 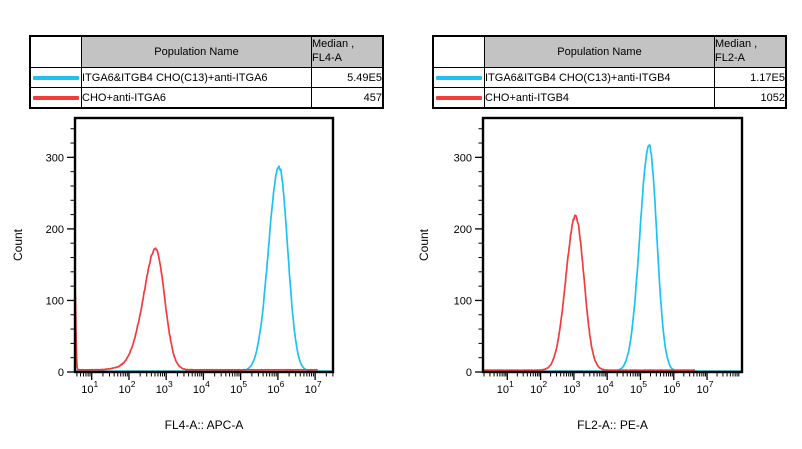 I want to click on population-row: CHO+anti-ITGA6 457, so click(x=206, y=98).